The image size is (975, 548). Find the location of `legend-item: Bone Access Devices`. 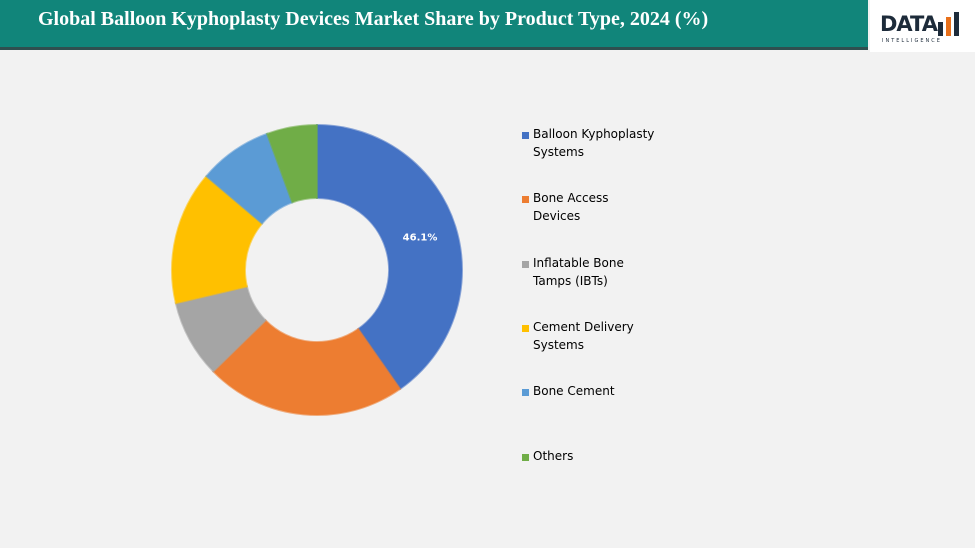

legend-item: Bone Access Devices is located at coordinates (602, 208).